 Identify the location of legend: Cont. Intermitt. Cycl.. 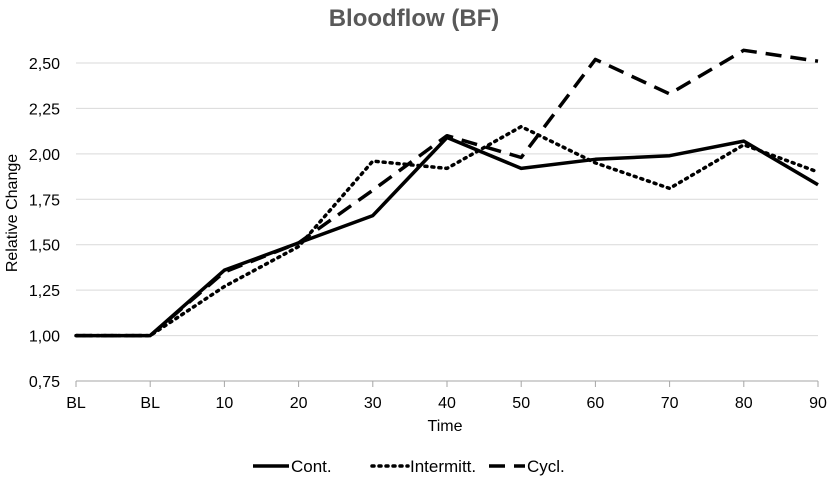
(409, 466).